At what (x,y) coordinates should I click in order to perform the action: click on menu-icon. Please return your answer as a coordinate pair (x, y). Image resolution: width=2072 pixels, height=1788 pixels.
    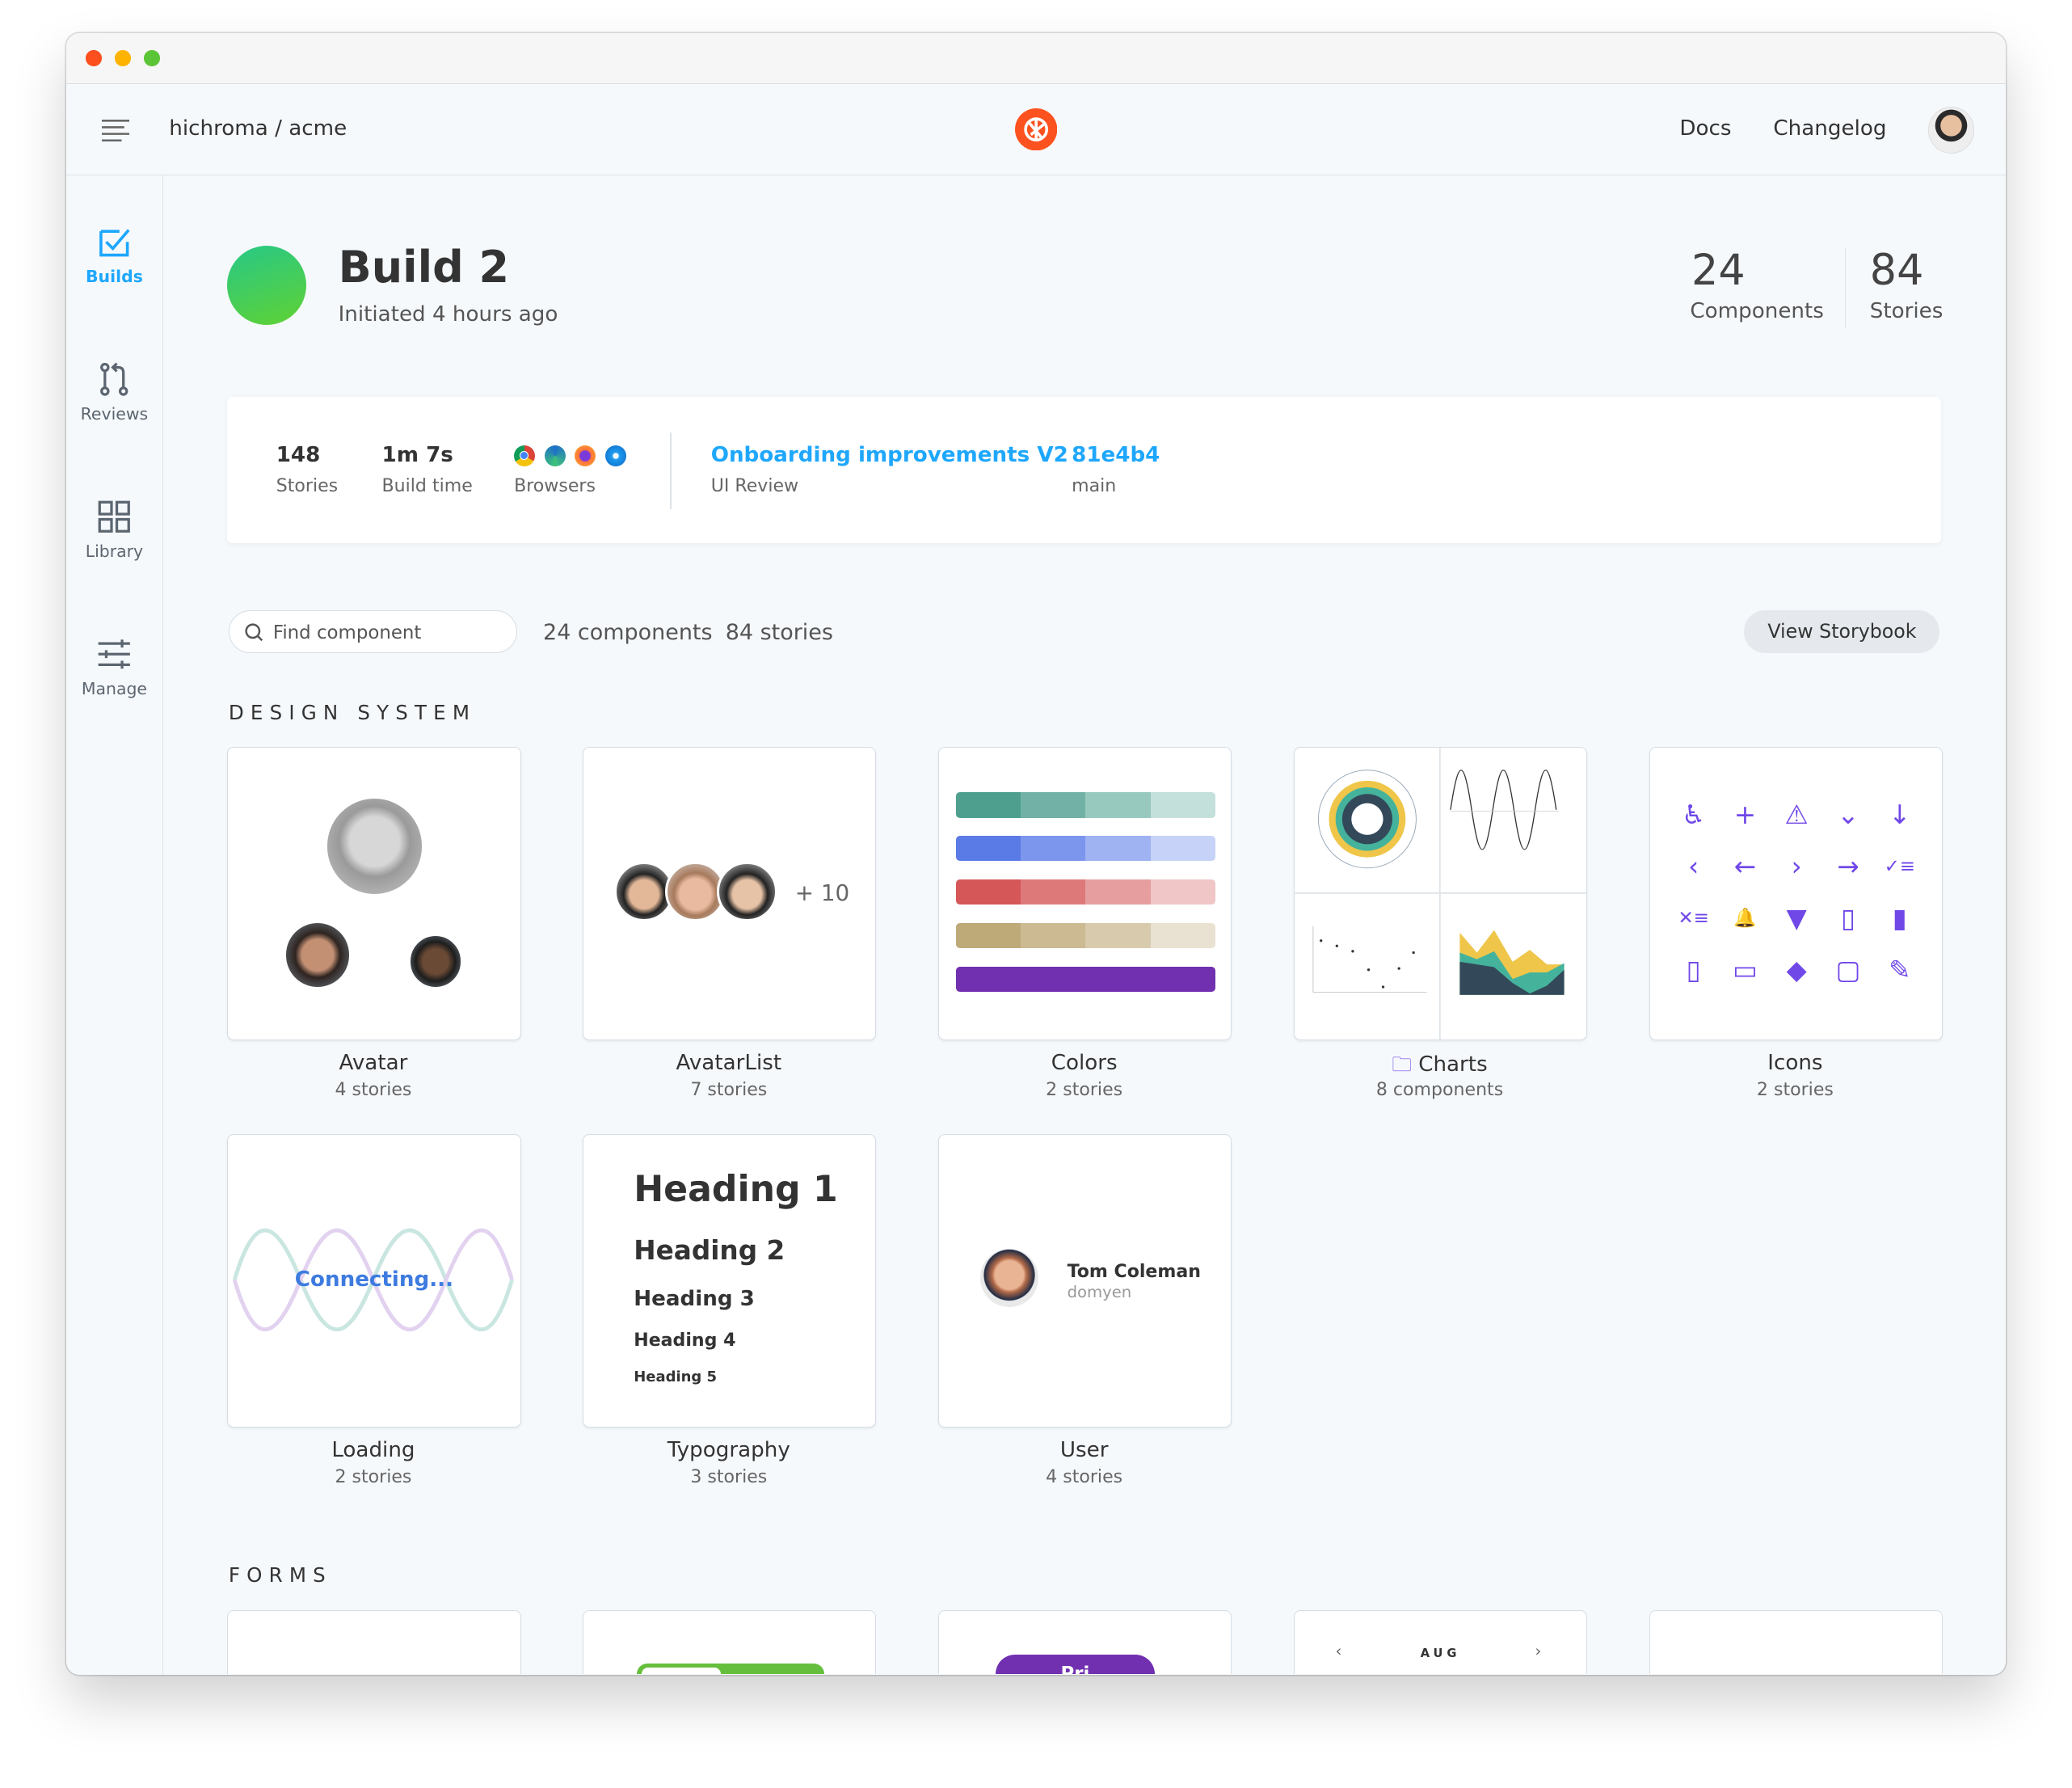
    Looking at the image, I should click on (116, 129).